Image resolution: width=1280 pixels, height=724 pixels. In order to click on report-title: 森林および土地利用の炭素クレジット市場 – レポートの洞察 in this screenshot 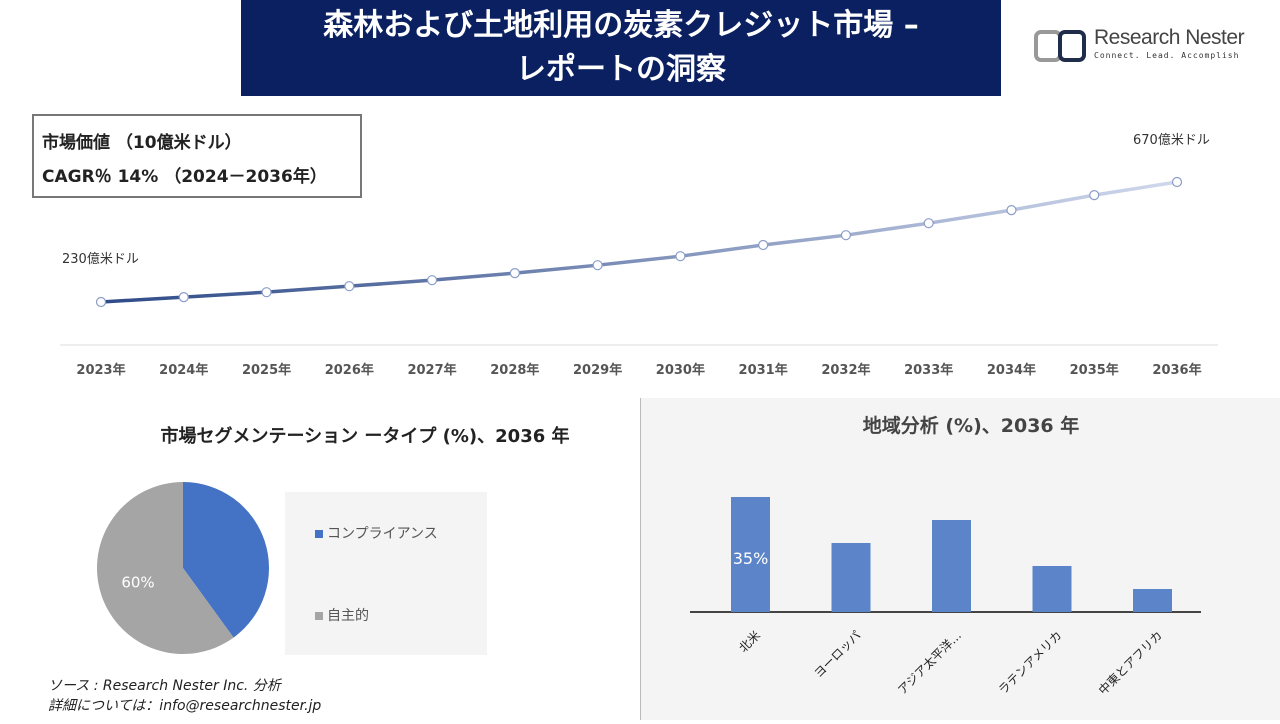, I will do `click(621, 48)`.